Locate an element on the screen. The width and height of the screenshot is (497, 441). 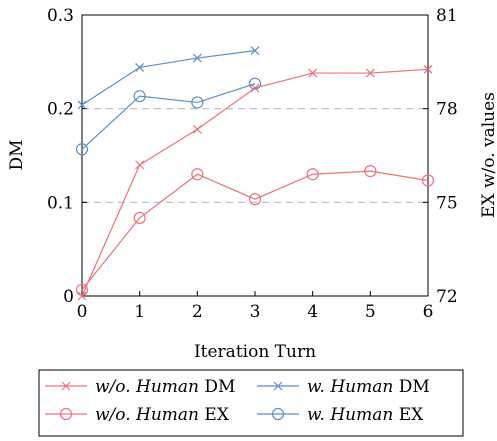
legend-box is located at coordinates (251, 403).